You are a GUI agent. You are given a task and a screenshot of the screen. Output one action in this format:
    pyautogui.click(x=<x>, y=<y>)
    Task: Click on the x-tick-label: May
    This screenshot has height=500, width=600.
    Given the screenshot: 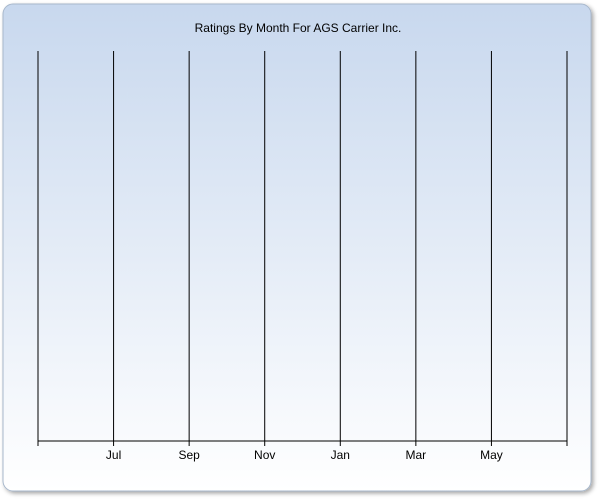 What is the action you would take?
    pyautogui.click(x=491, y=455)
    